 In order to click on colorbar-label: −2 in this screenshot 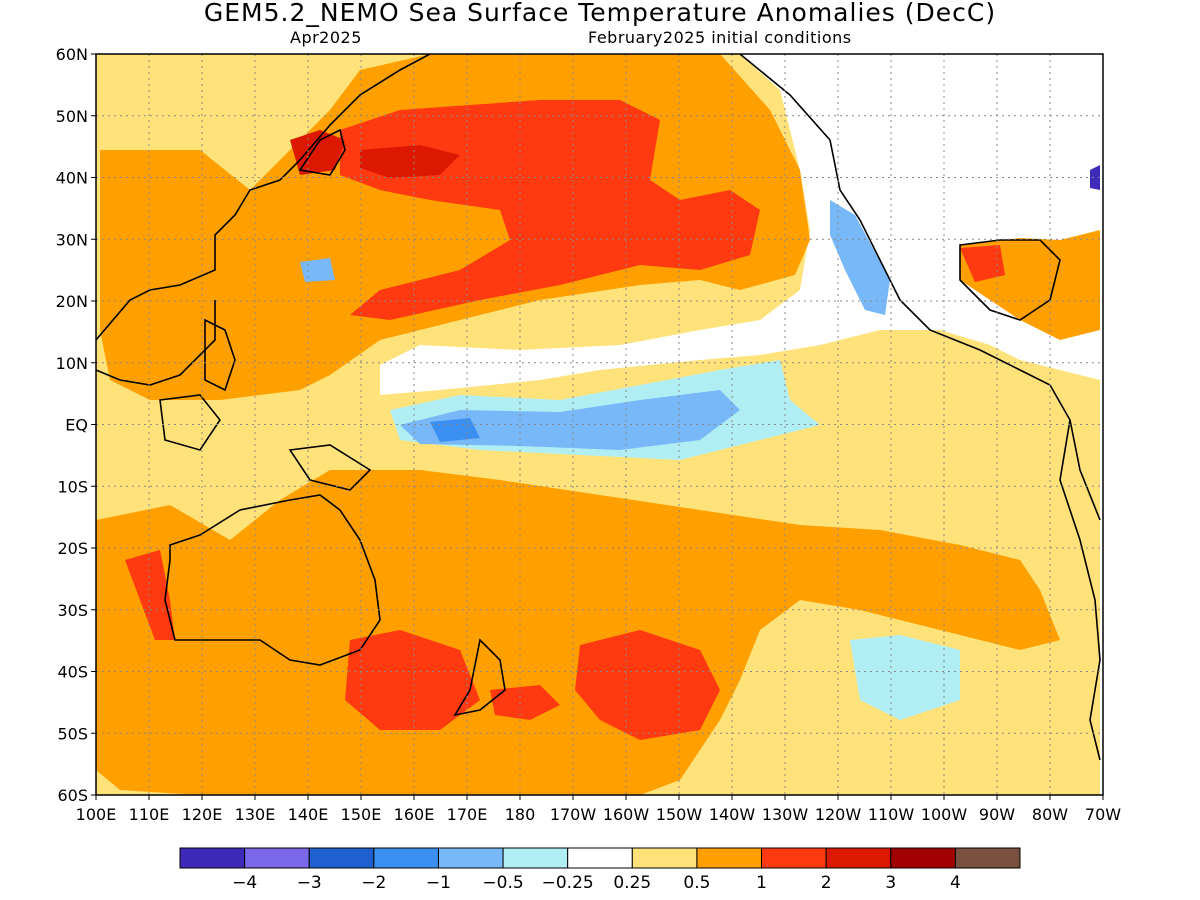, I will do `click(373, 883)`.